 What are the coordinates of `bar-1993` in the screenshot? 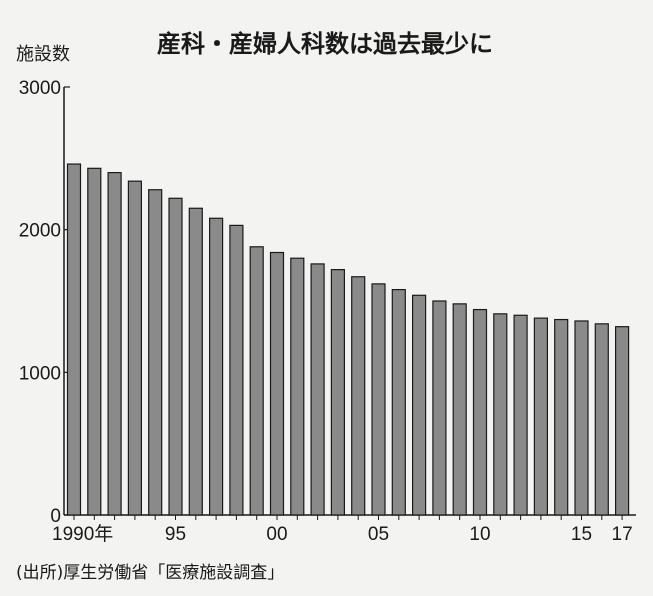 It's located at (134, 348).